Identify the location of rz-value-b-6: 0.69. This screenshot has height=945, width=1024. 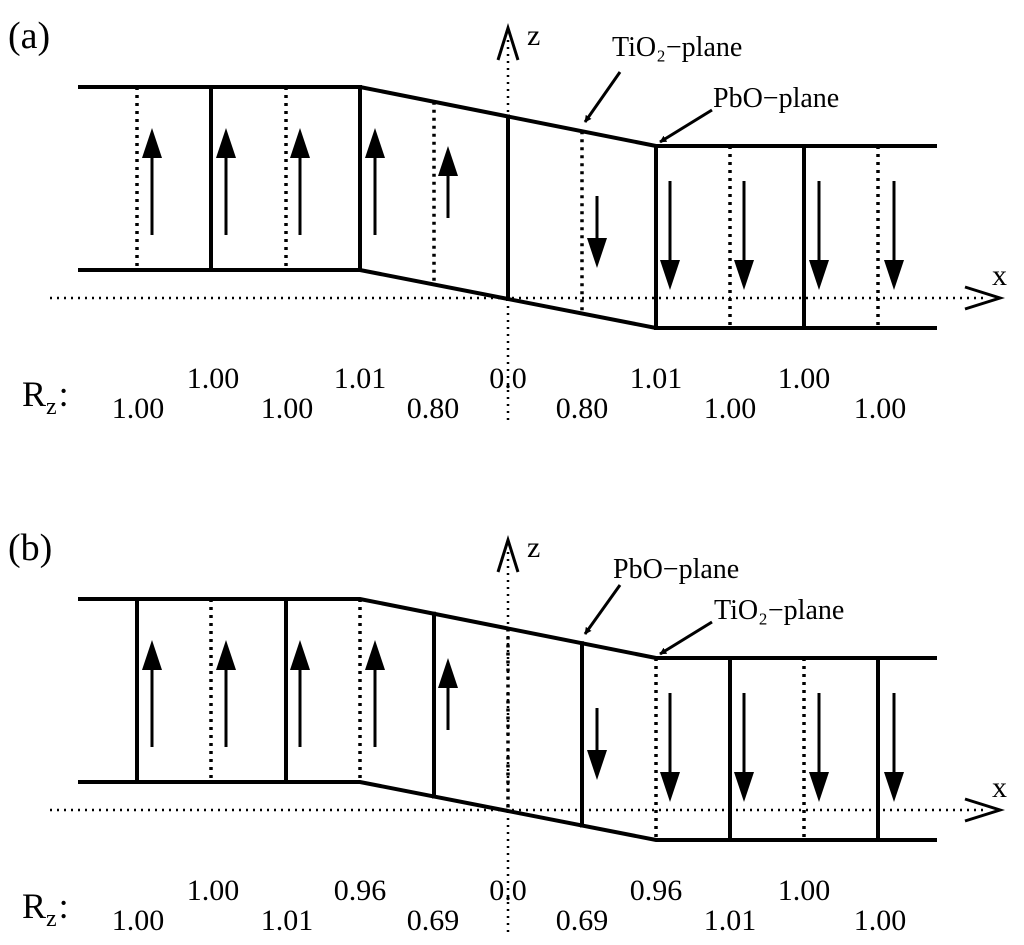
(582, 920).